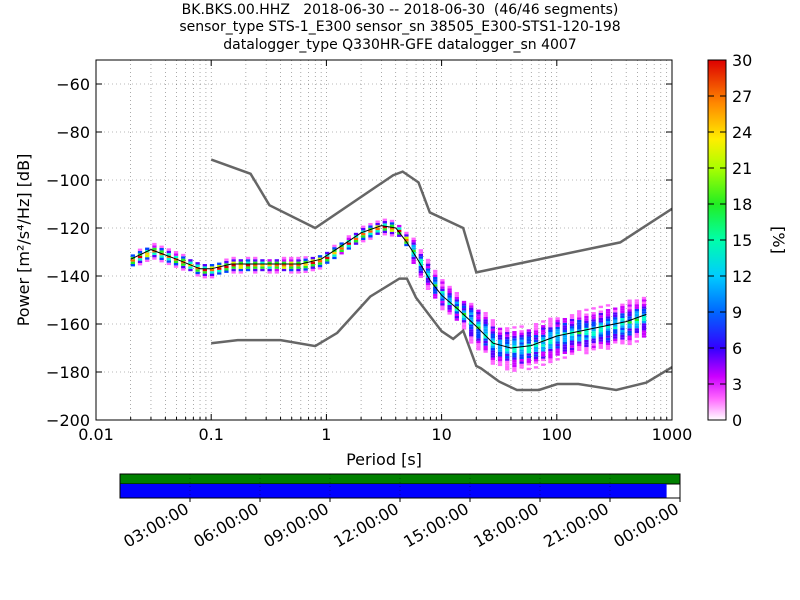 This screenshot has height=600, width=800. I want to click on series-line-high-noise-model, so click(441, 216).